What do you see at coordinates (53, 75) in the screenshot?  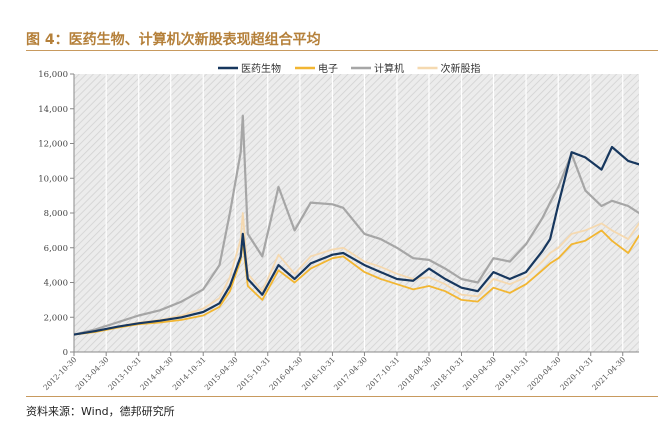 I see `y-tick-label: 16,000` at bounding box center [53, 75].